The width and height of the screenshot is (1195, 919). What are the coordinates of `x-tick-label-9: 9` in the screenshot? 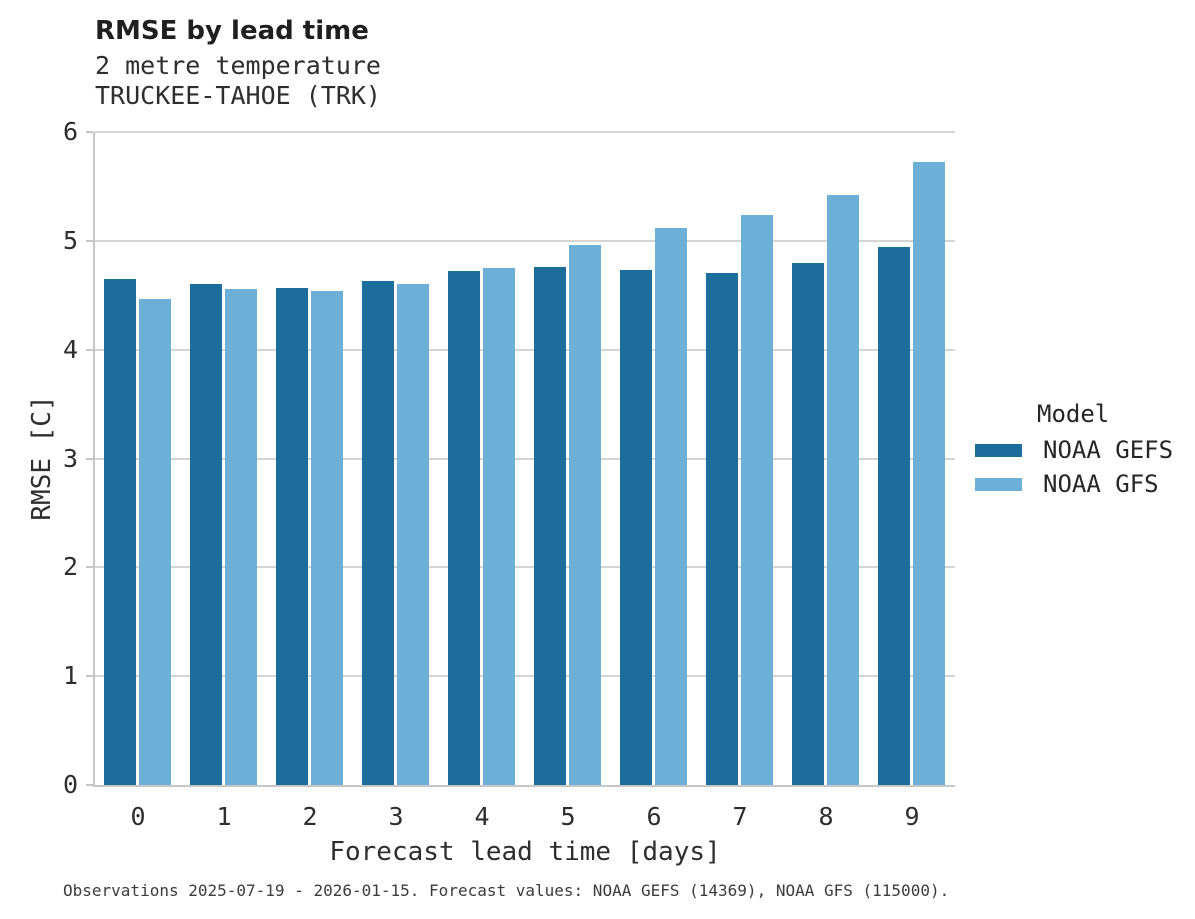 It's located at (912, 816).